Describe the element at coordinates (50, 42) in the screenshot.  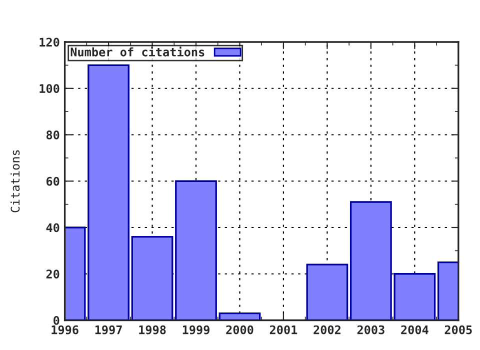
I see `y-tick-label: 120` at that location.